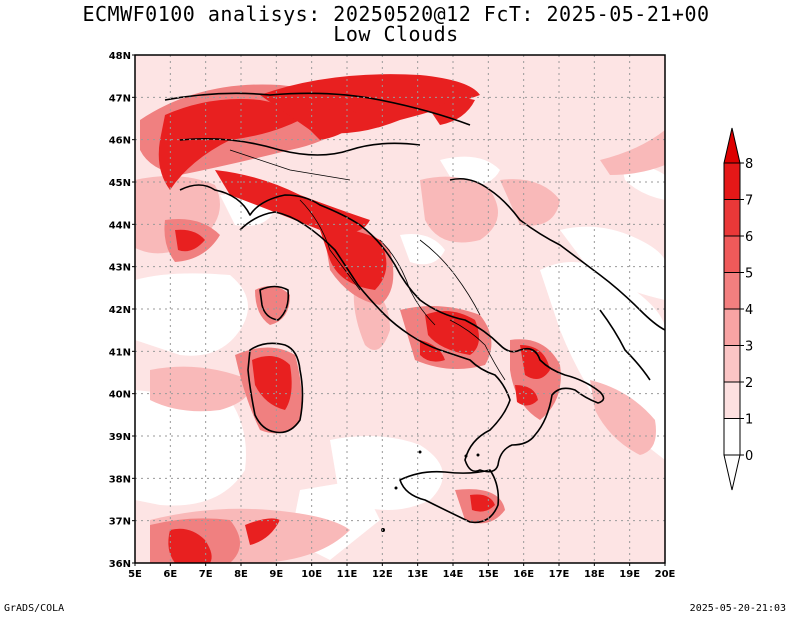  Describe the element at coordinates (737, 608) in the screenshot. I see `footer-timestamp: 2025-05-20-21:03` at that location.